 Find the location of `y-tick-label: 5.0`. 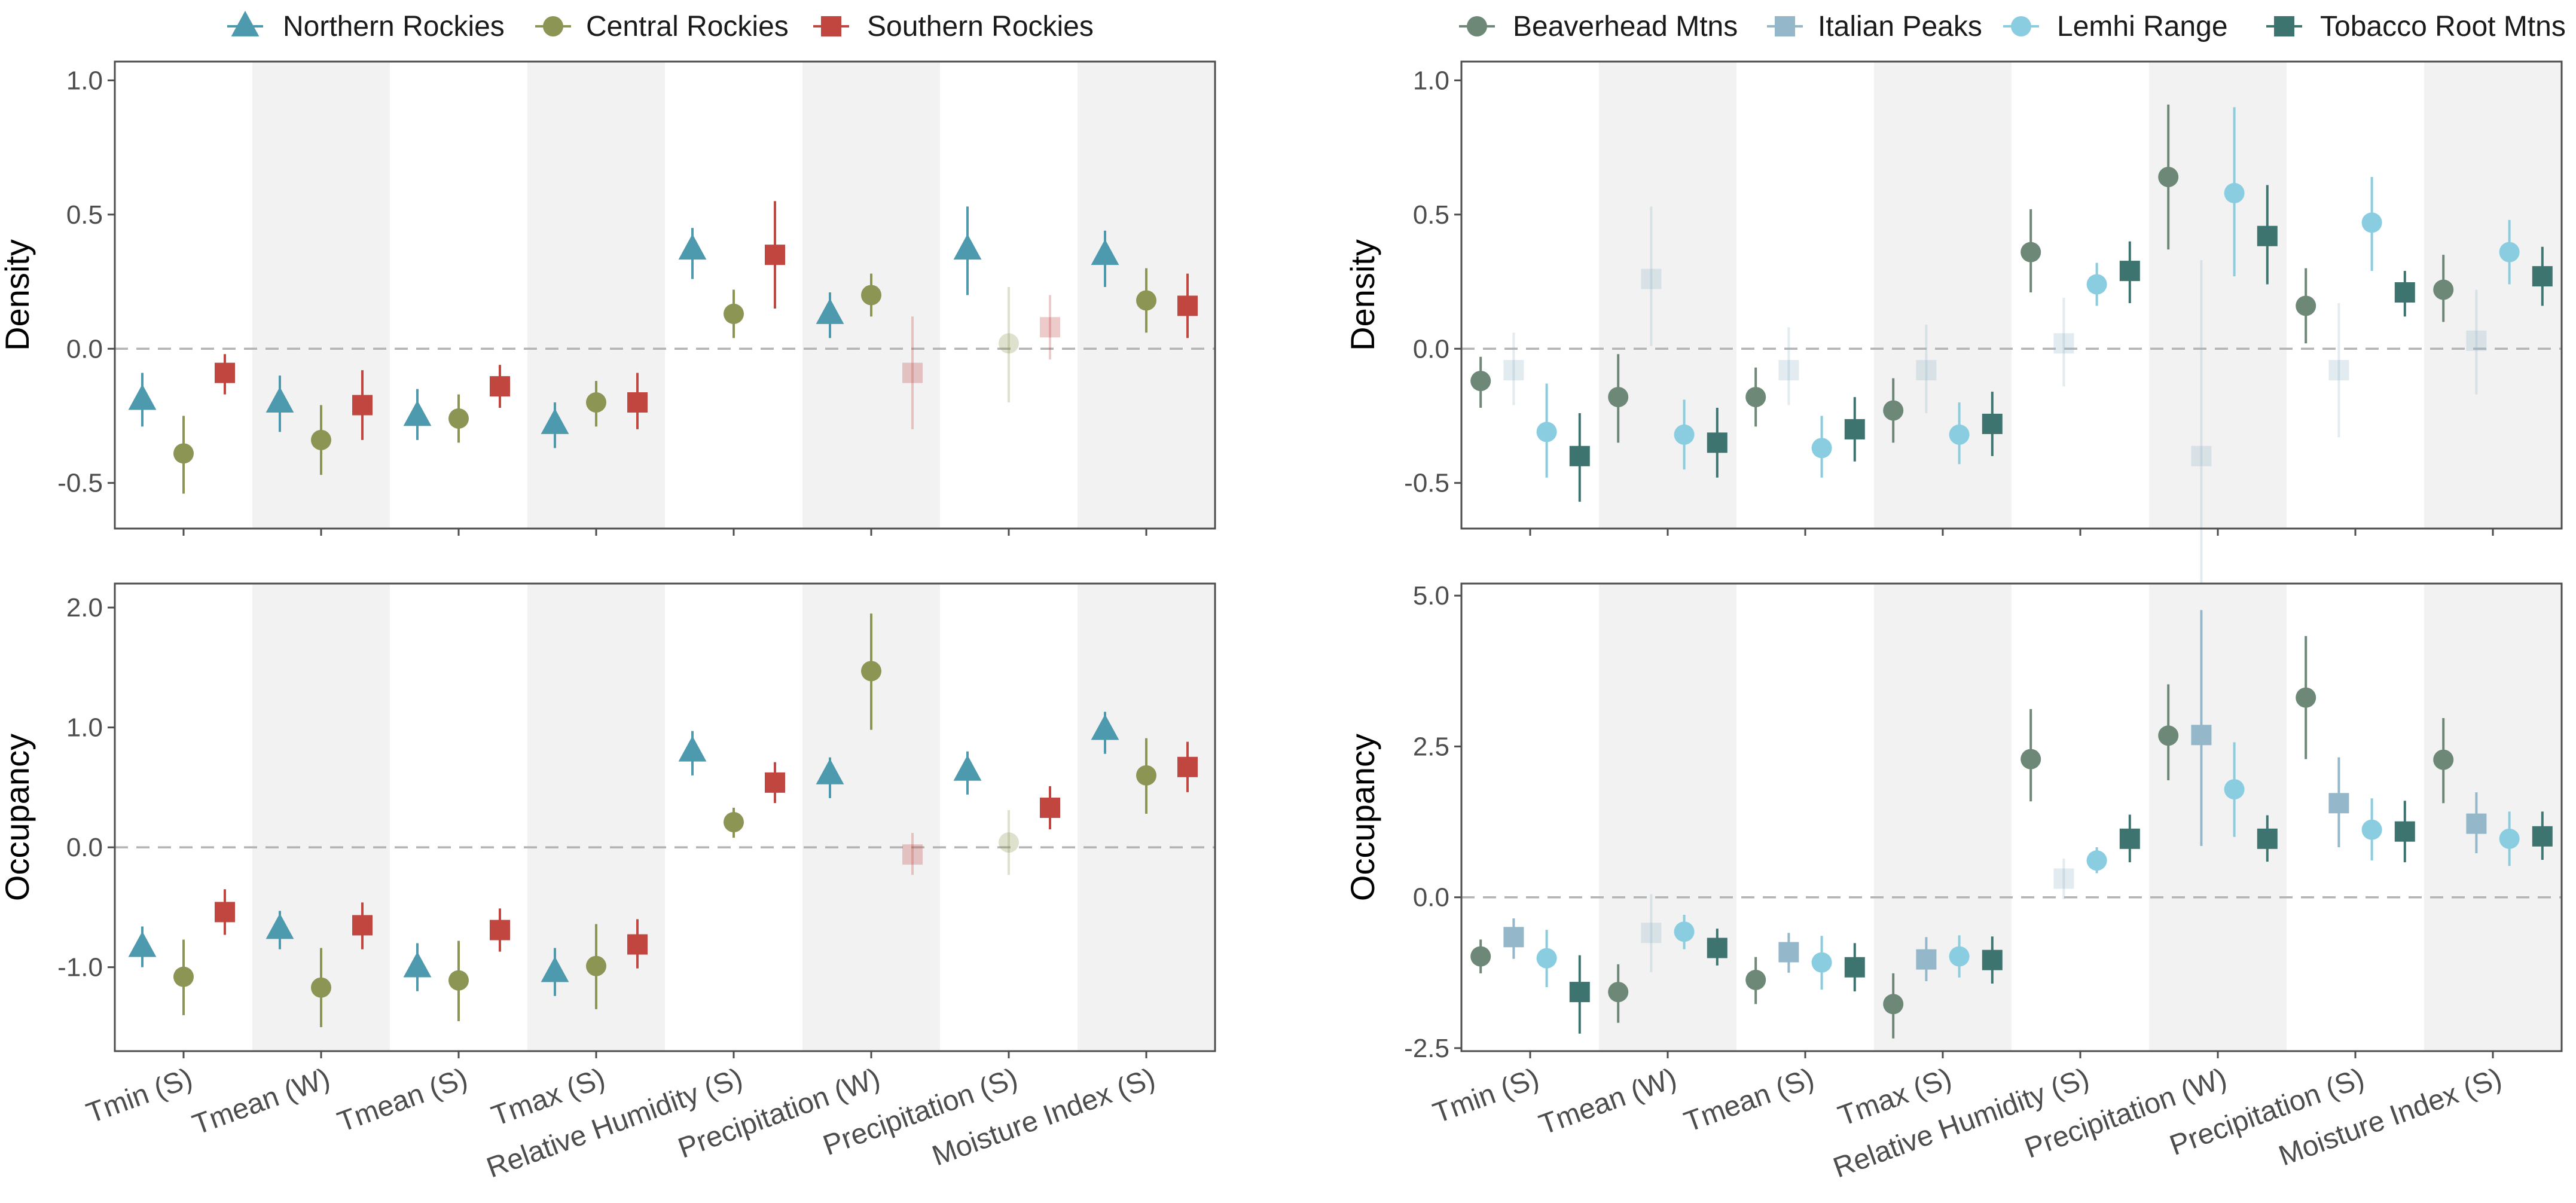

y-tick-label: 5.0 is located at coordinates (1431, 595).